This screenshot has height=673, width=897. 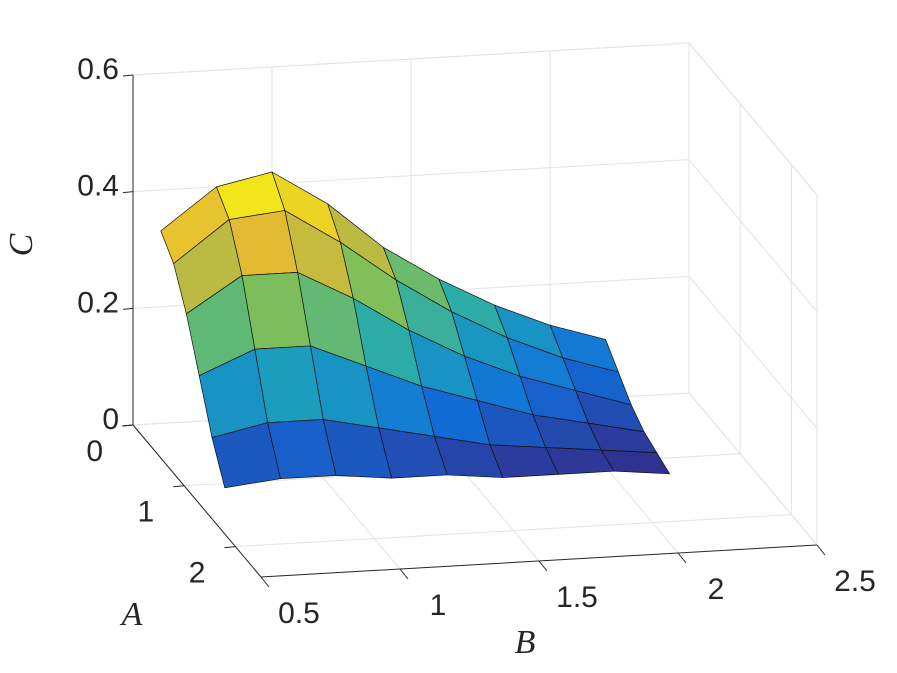 What do you see at coordinates (716, 589) in the screenshot?
I see `x-tick-label: 2` at bounding box center [716, 589].